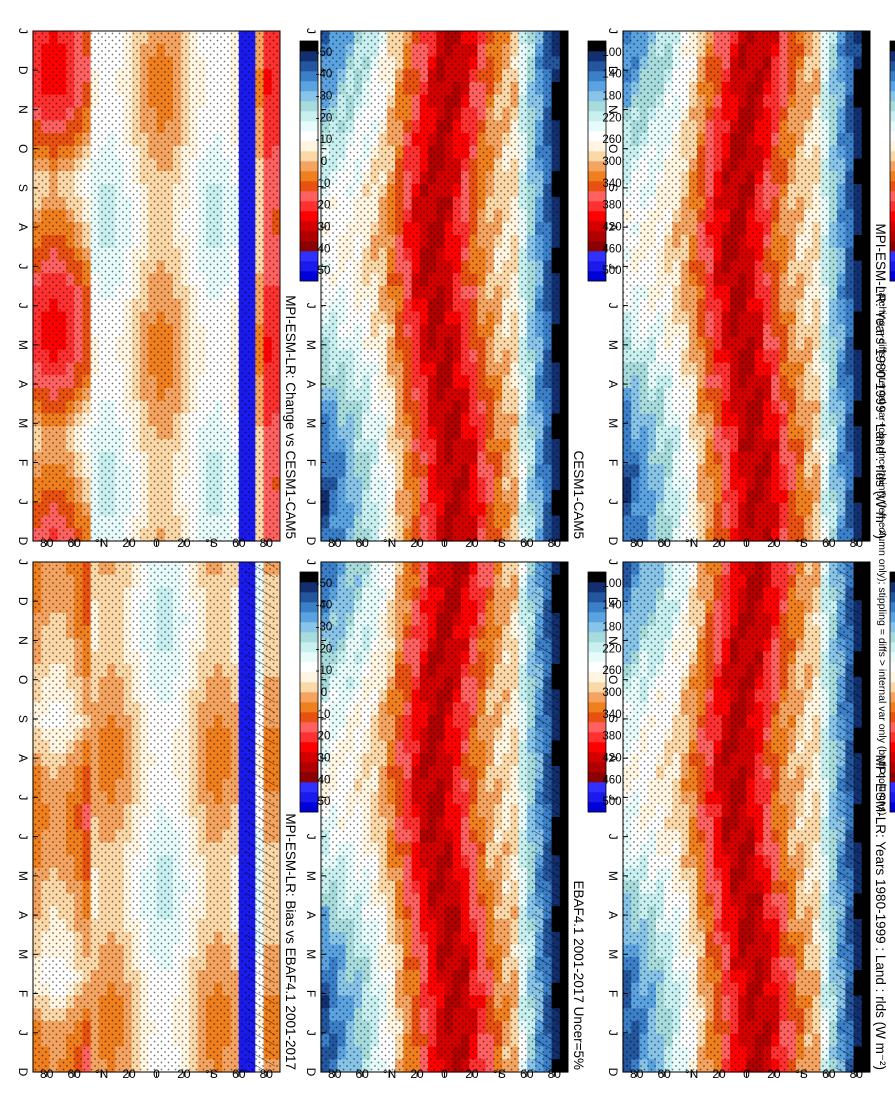  I want to click on colorbar-label: 340, so click(611, 715).